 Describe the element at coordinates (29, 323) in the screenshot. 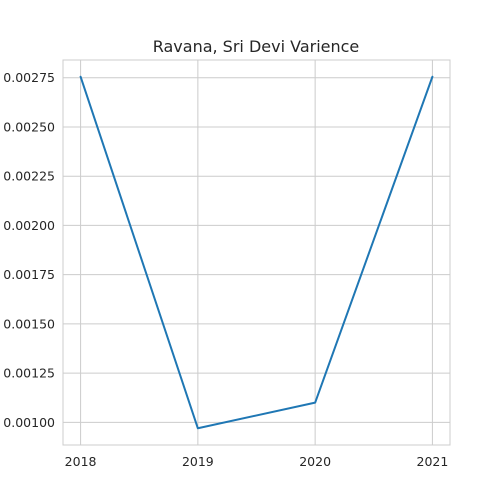

I see `y-tick-label: 0.00150` at that location.